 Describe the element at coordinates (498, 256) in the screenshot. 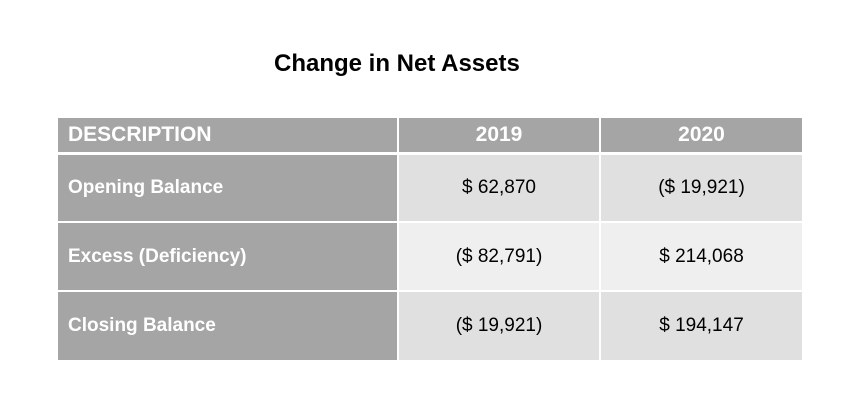

I see `cell-excess-deficiency-2019: ($ 82,791)` at that location.